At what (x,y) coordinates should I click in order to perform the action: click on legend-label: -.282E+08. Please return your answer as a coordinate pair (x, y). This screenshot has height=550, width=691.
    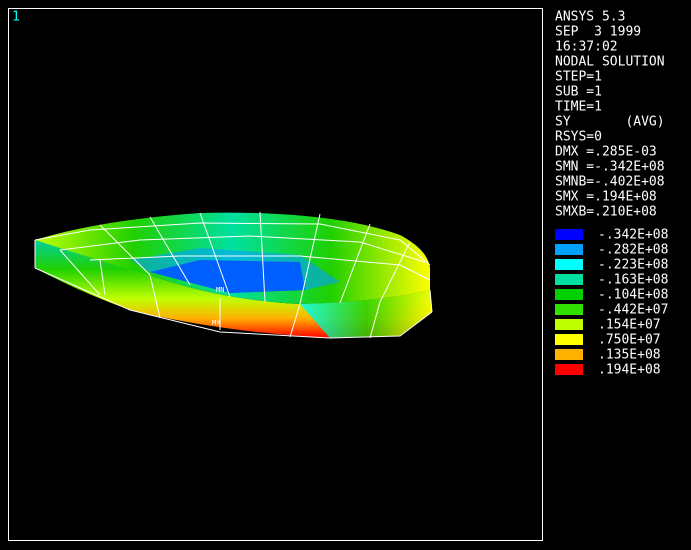
    Looking at the image, I should click on (633, 250).